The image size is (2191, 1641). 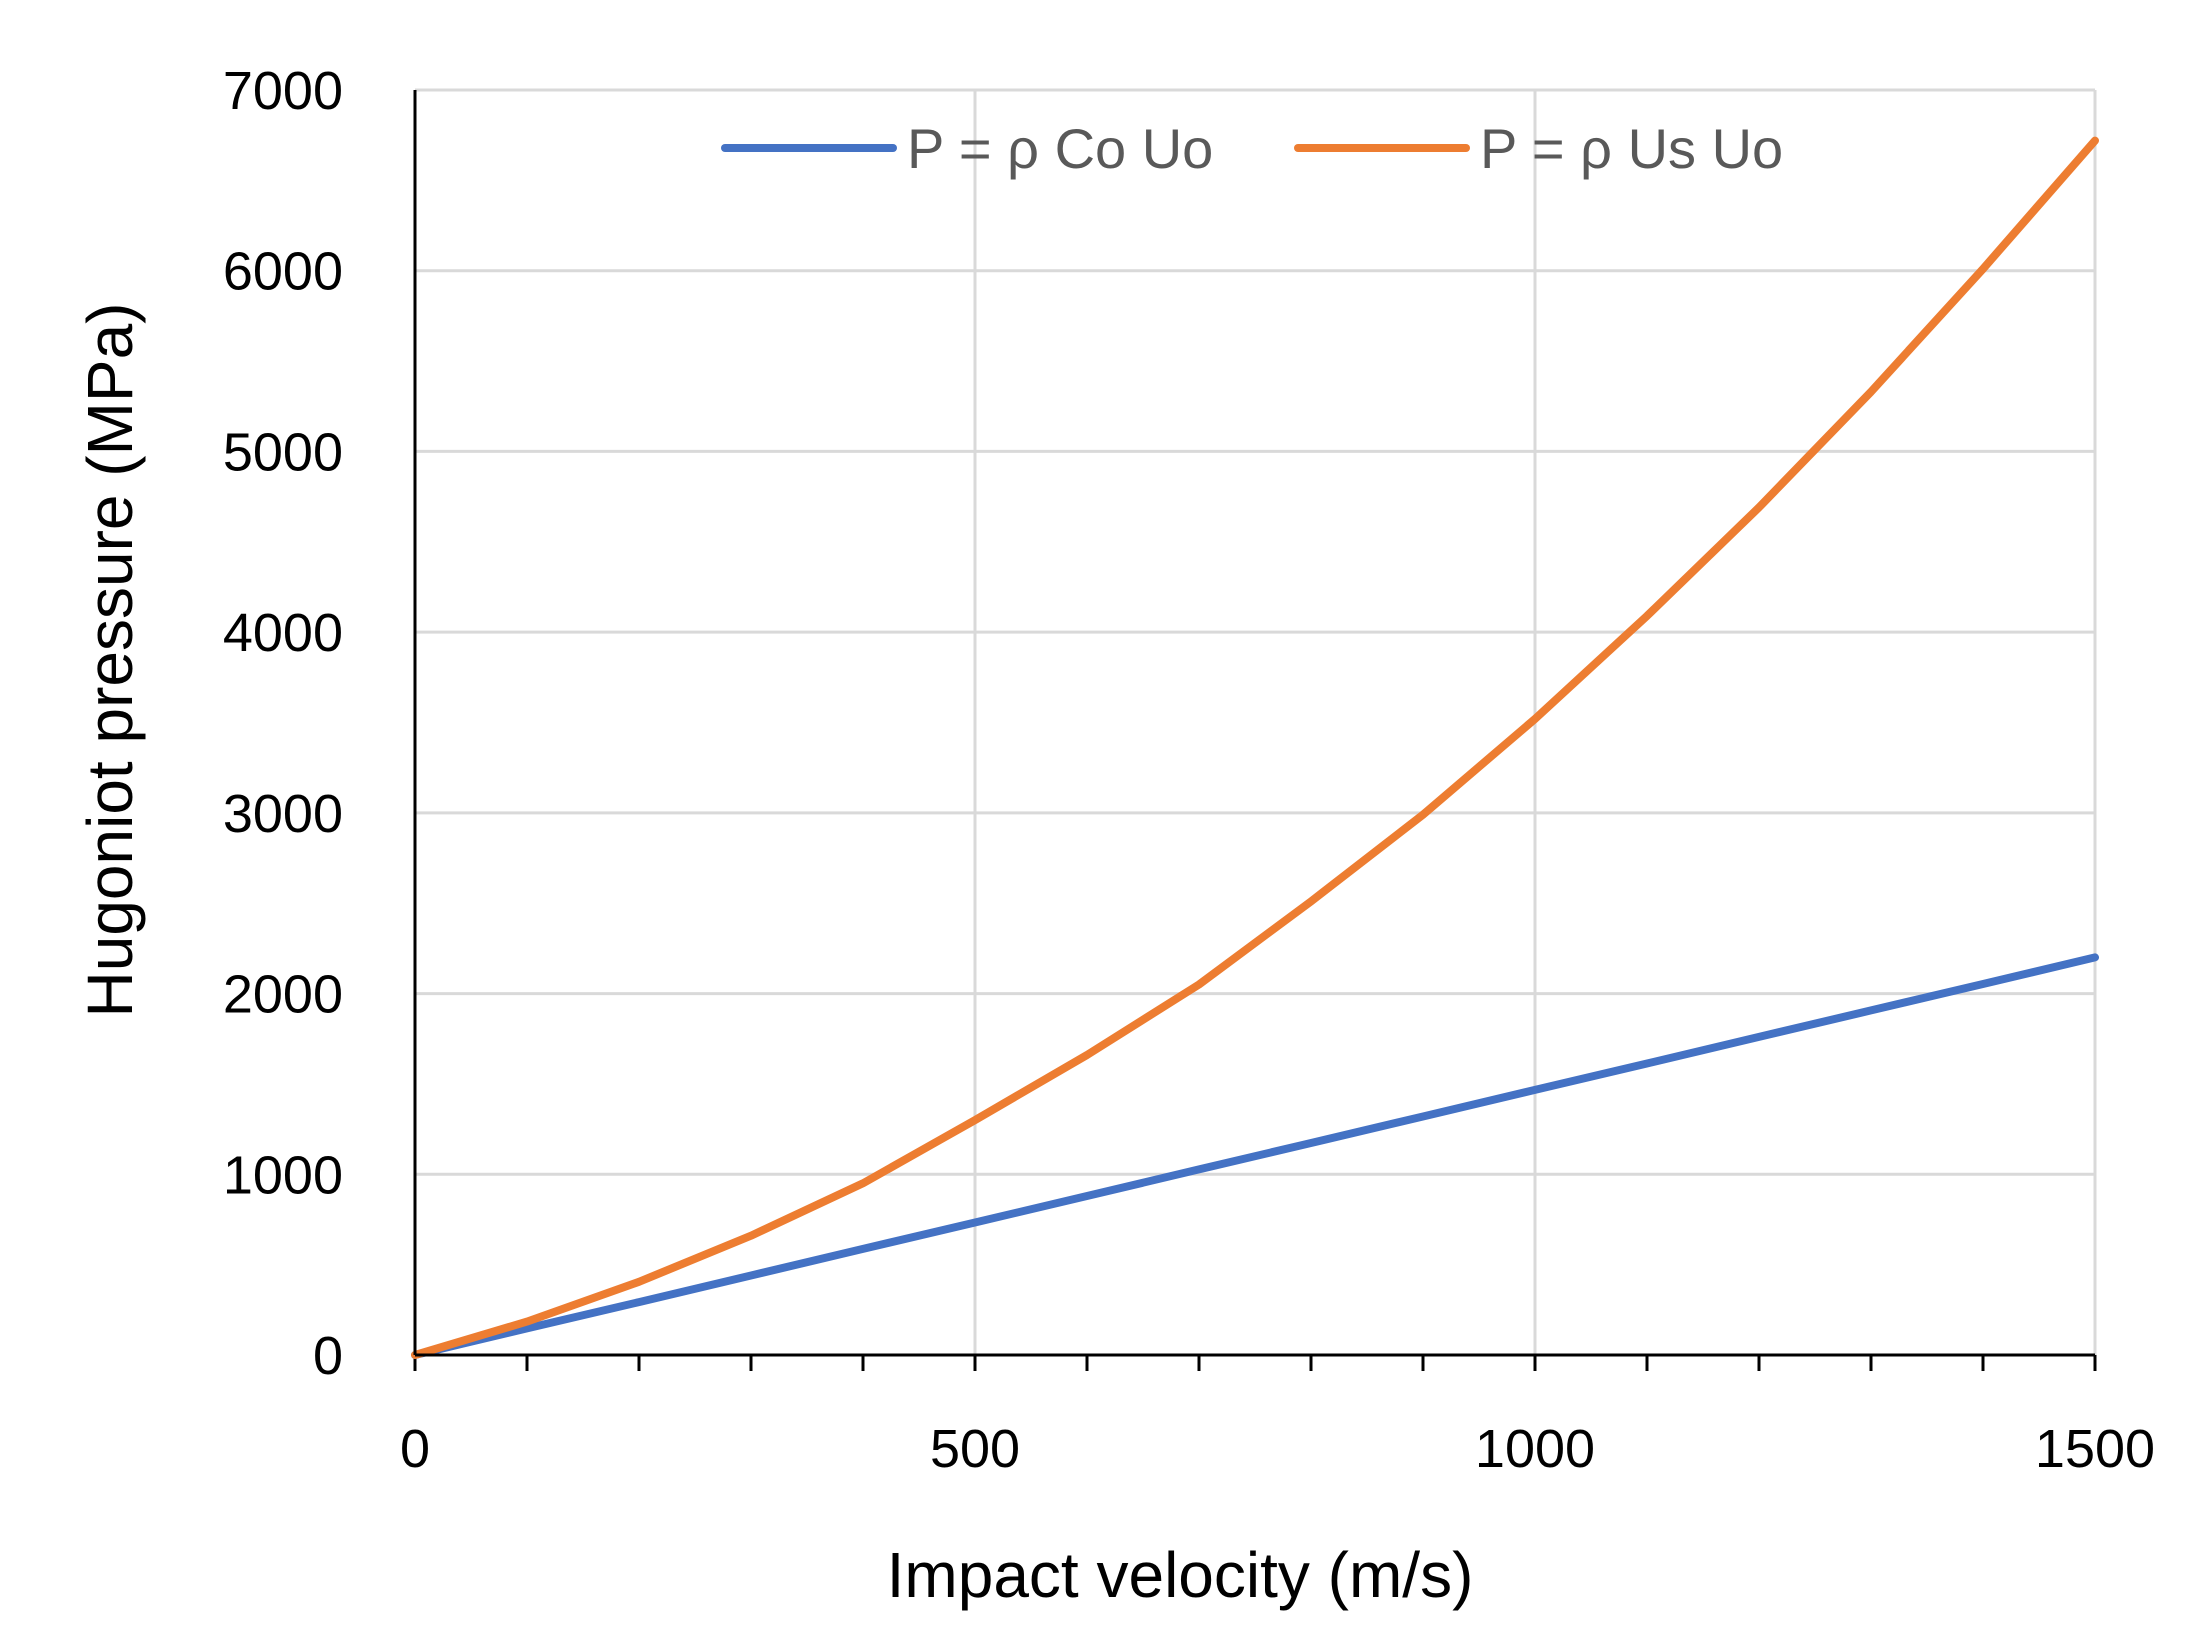 What do you see at coordinates (283, 1175) in the screenshot?
I see `y-tick-label: 1000` at bounding box center [283, 1175].